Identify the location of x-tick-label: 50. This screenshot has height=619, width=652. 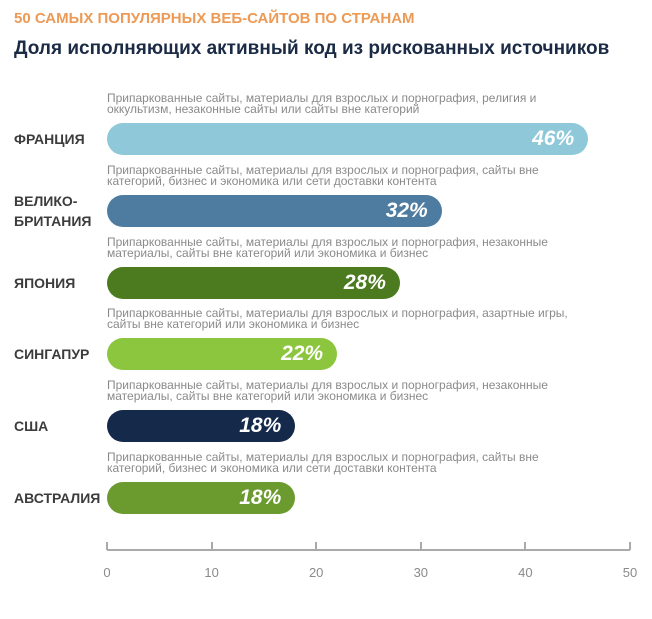
(630, 572).